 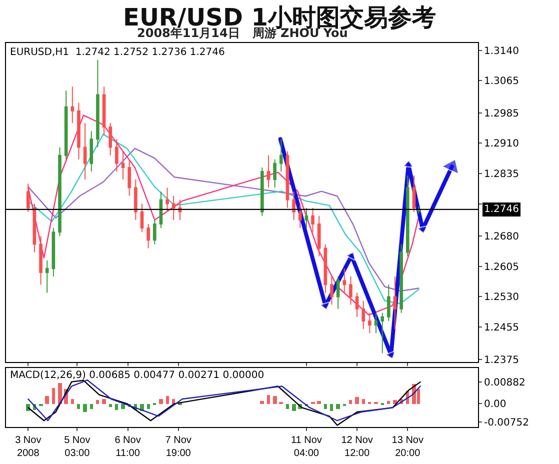 I want to click on x-tick-label: 11 Nov 04:00, so click(x=306, y=447).